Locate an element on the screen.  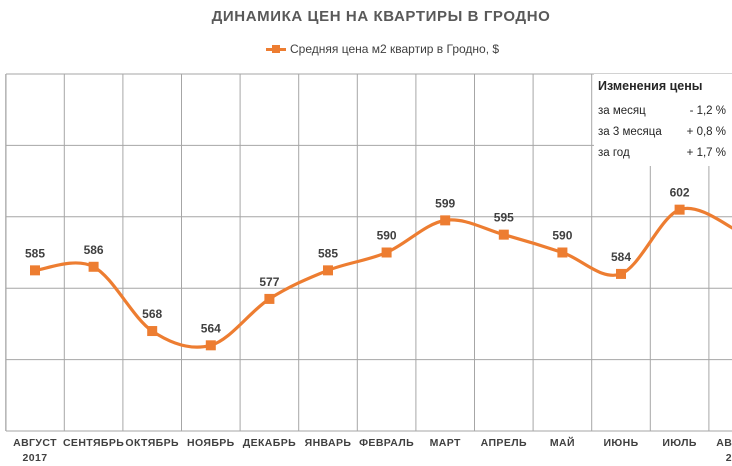
x-tick-label: НОЯБРЬ is located at coordinates (211, 443).